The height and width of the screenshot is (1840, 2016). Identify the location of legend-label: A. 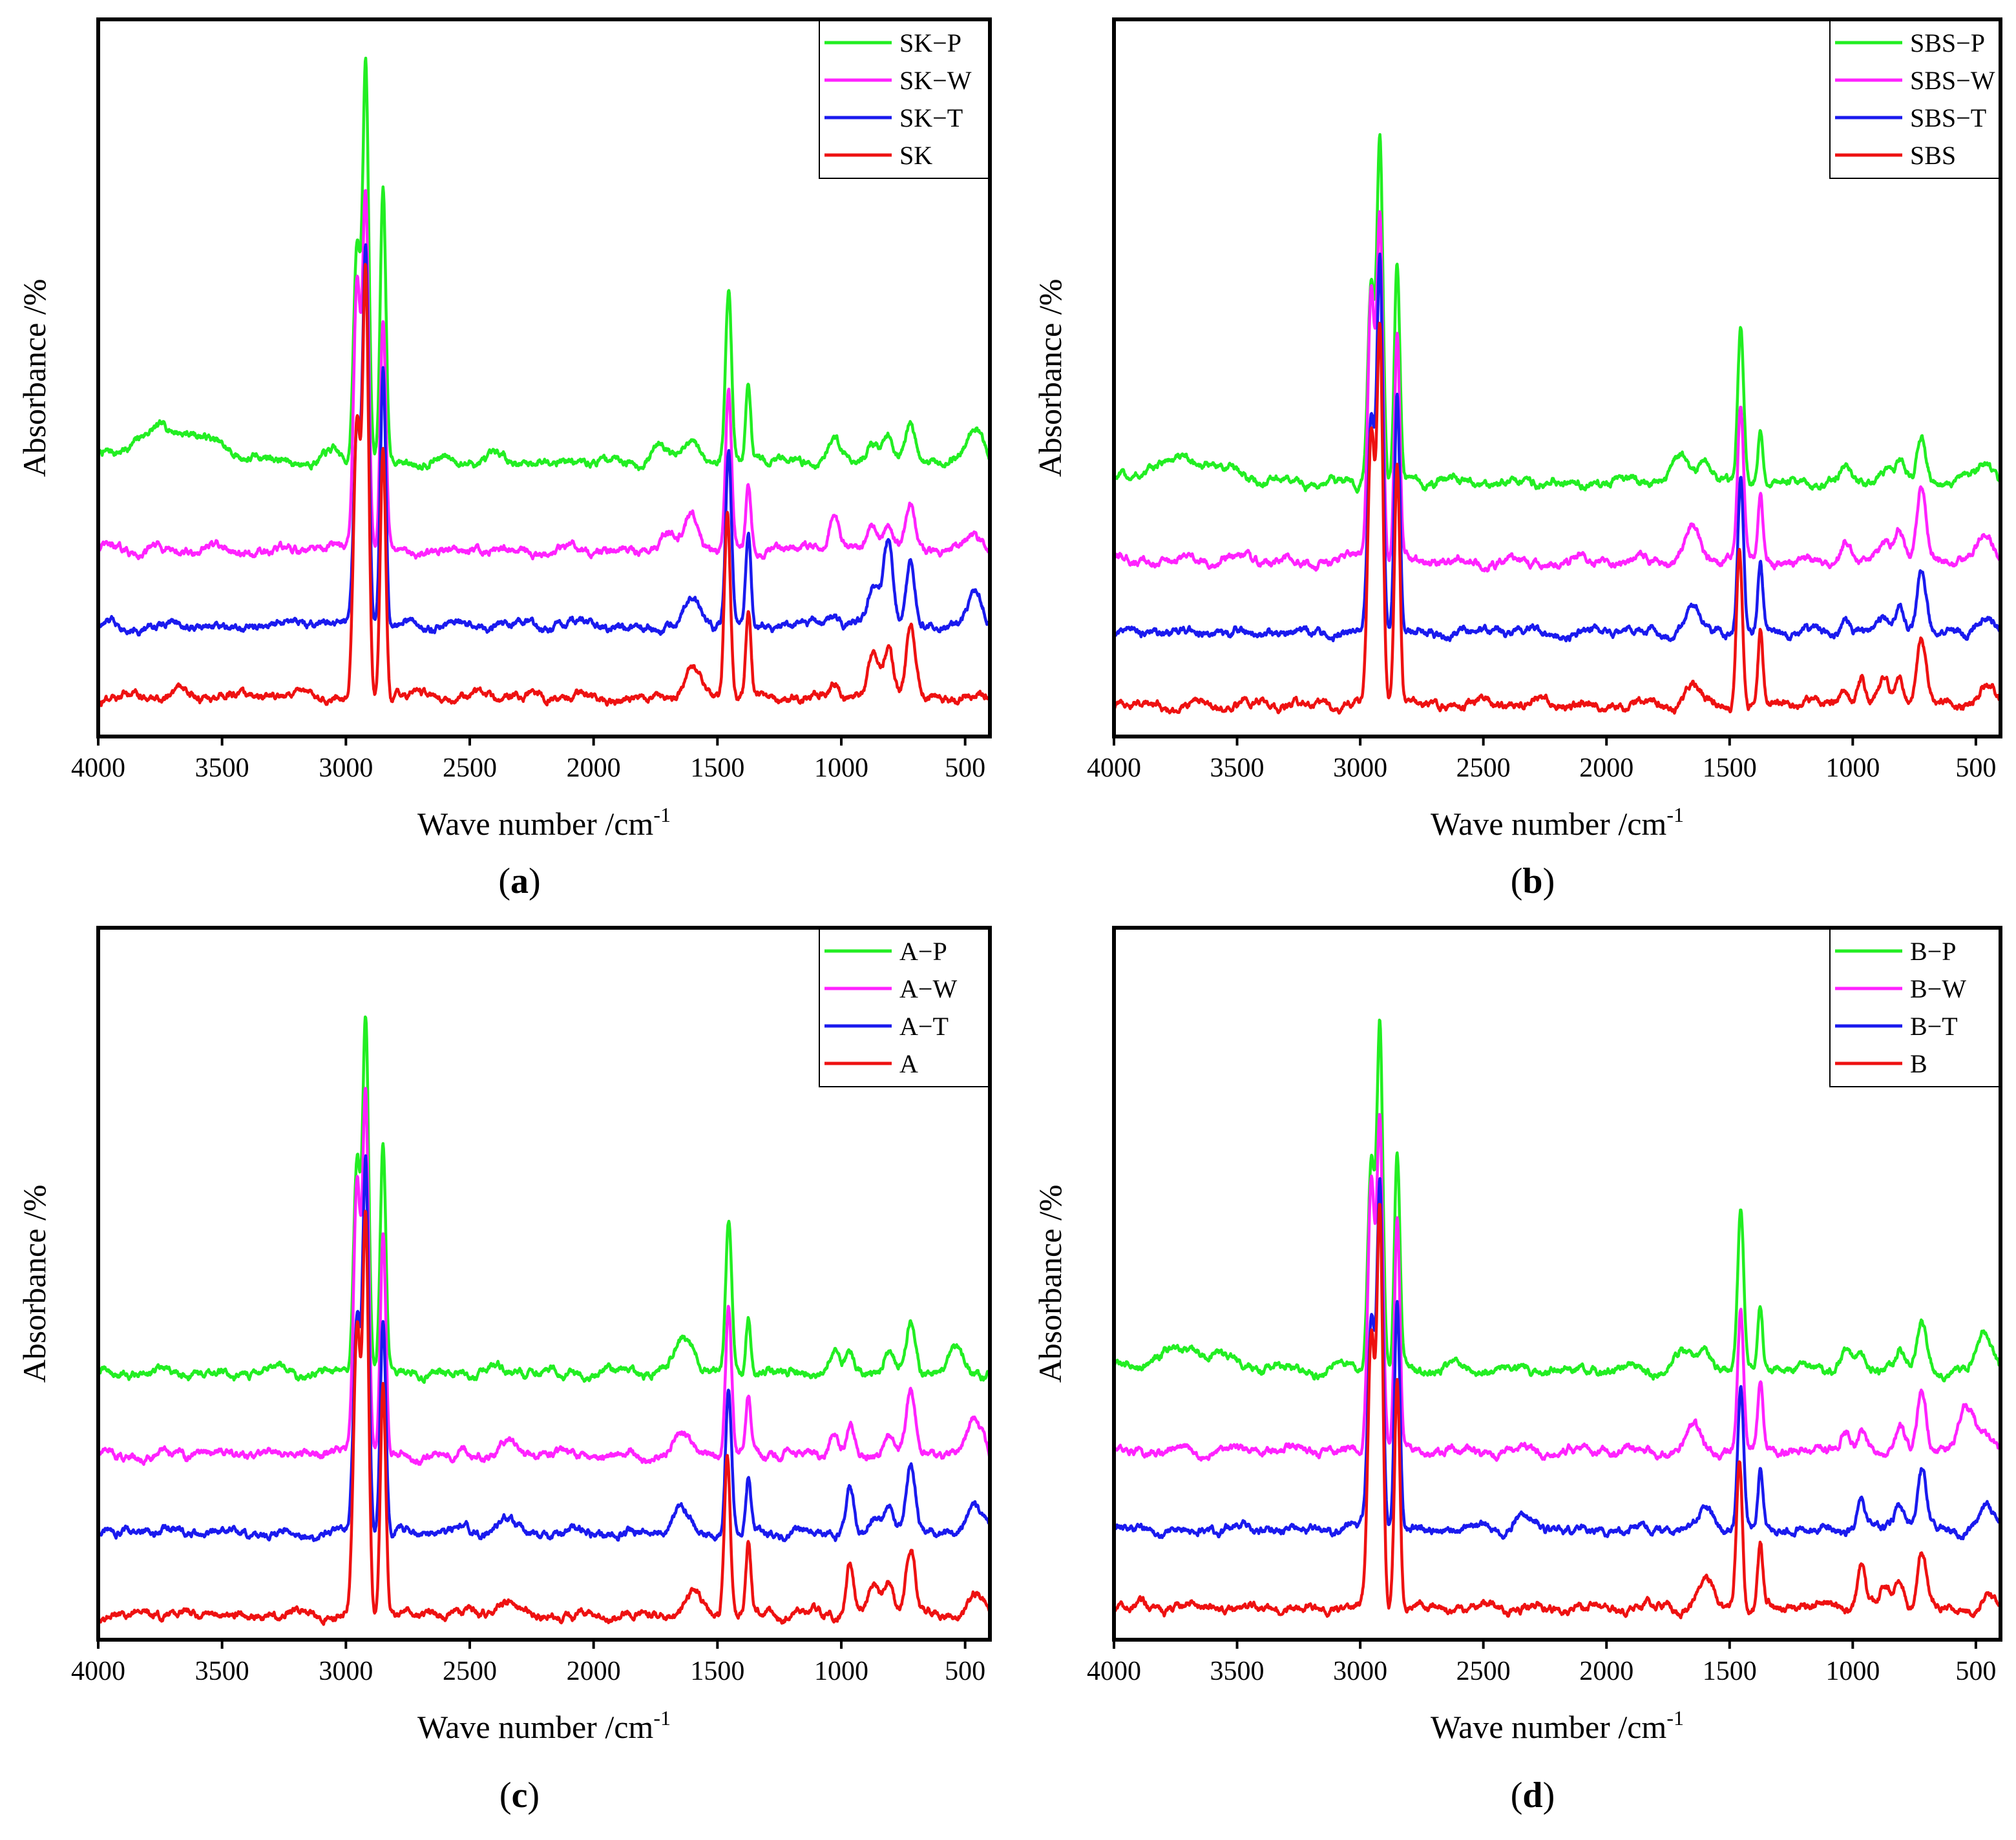
(909, 1063).